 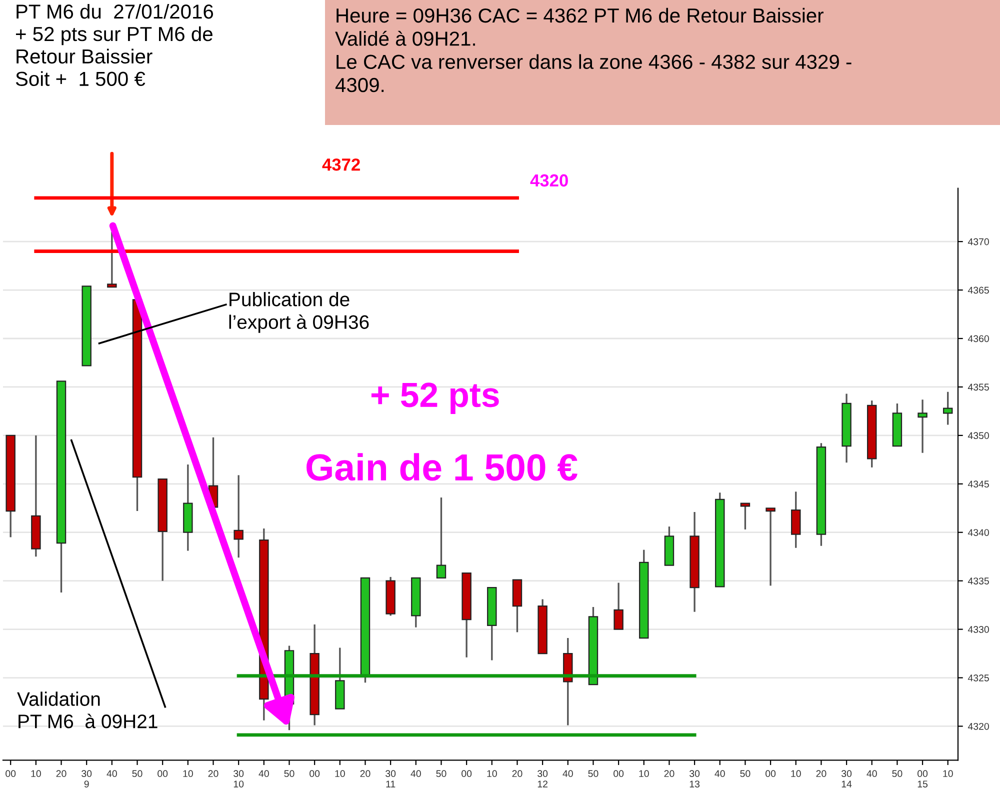 What do you see at coordinates (593, 50) in the screenshot?
I see `text: Heure = 09H36 CAC = 4362 PT M6 de Retour Baissier Validé à 09H21. Le CAC va renverser dans la zone 4366 - 4382 sur 4329 - 4309.` at bounding box center [593, 50].